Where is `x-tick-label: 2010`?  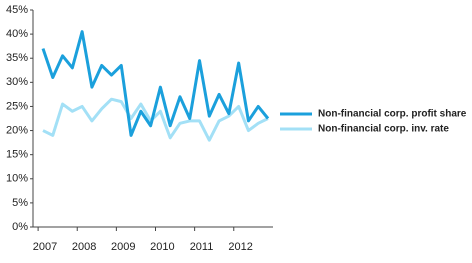 x-tick-label: 2010 is located at coordinates (162, 247).